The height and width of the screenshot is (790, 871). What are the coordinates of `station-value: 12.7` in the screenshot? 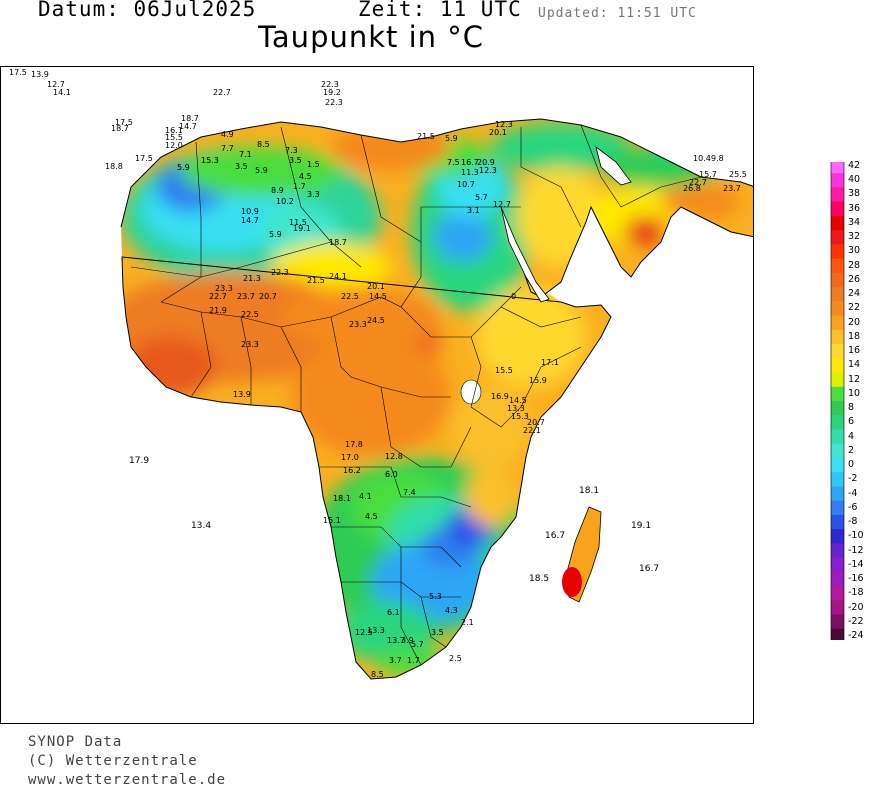 It's located at (502, 204).